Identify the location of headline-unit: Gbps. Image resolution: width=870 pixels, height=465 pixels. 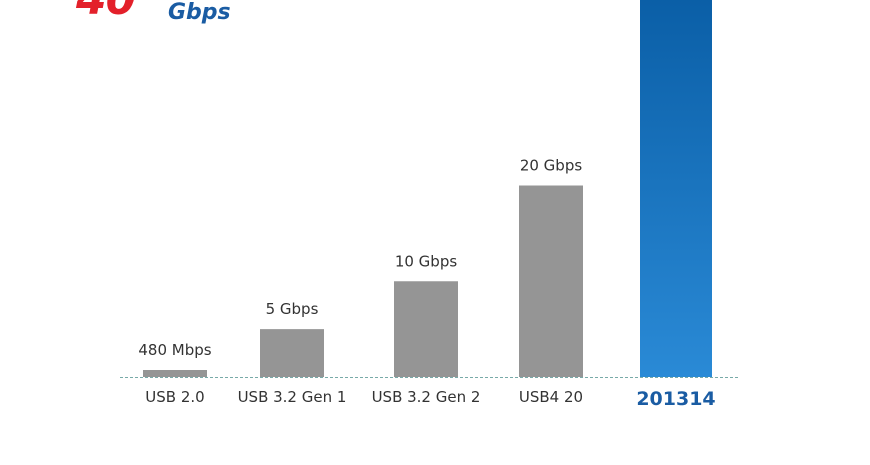
(199, 12).